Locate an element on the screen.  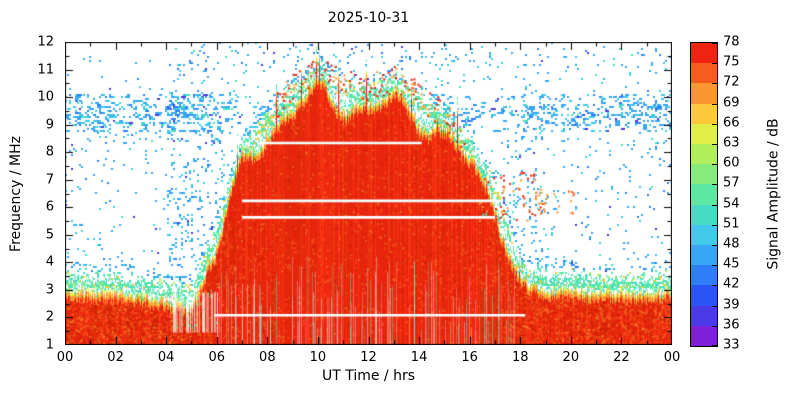
colorbar-tick-label: 39 is located at coordinates (731, 305).